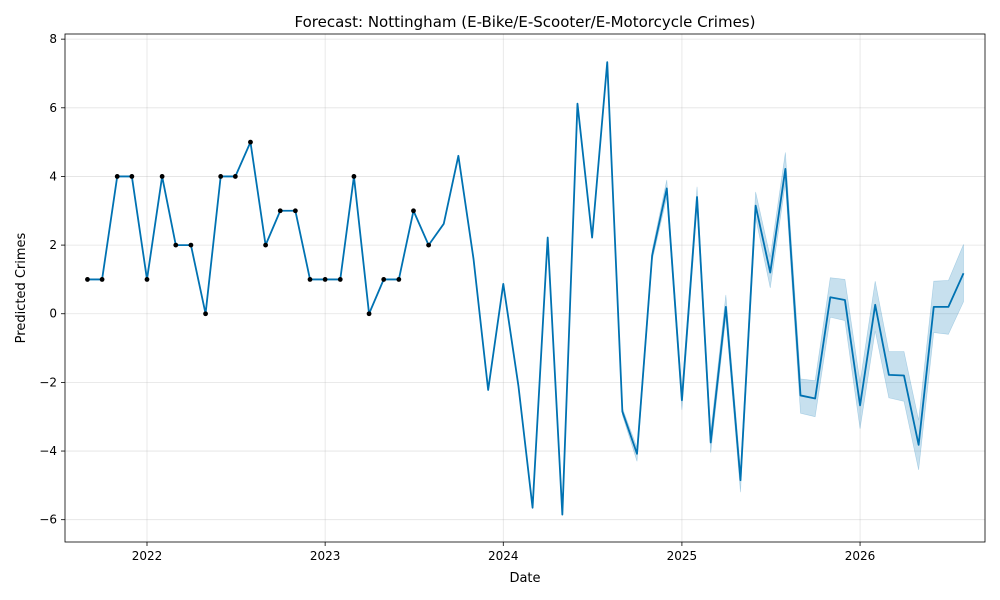 The height and width of the screenshot is (600, 1000). I want to click on y-tick-label: 6, so click(53, 108).